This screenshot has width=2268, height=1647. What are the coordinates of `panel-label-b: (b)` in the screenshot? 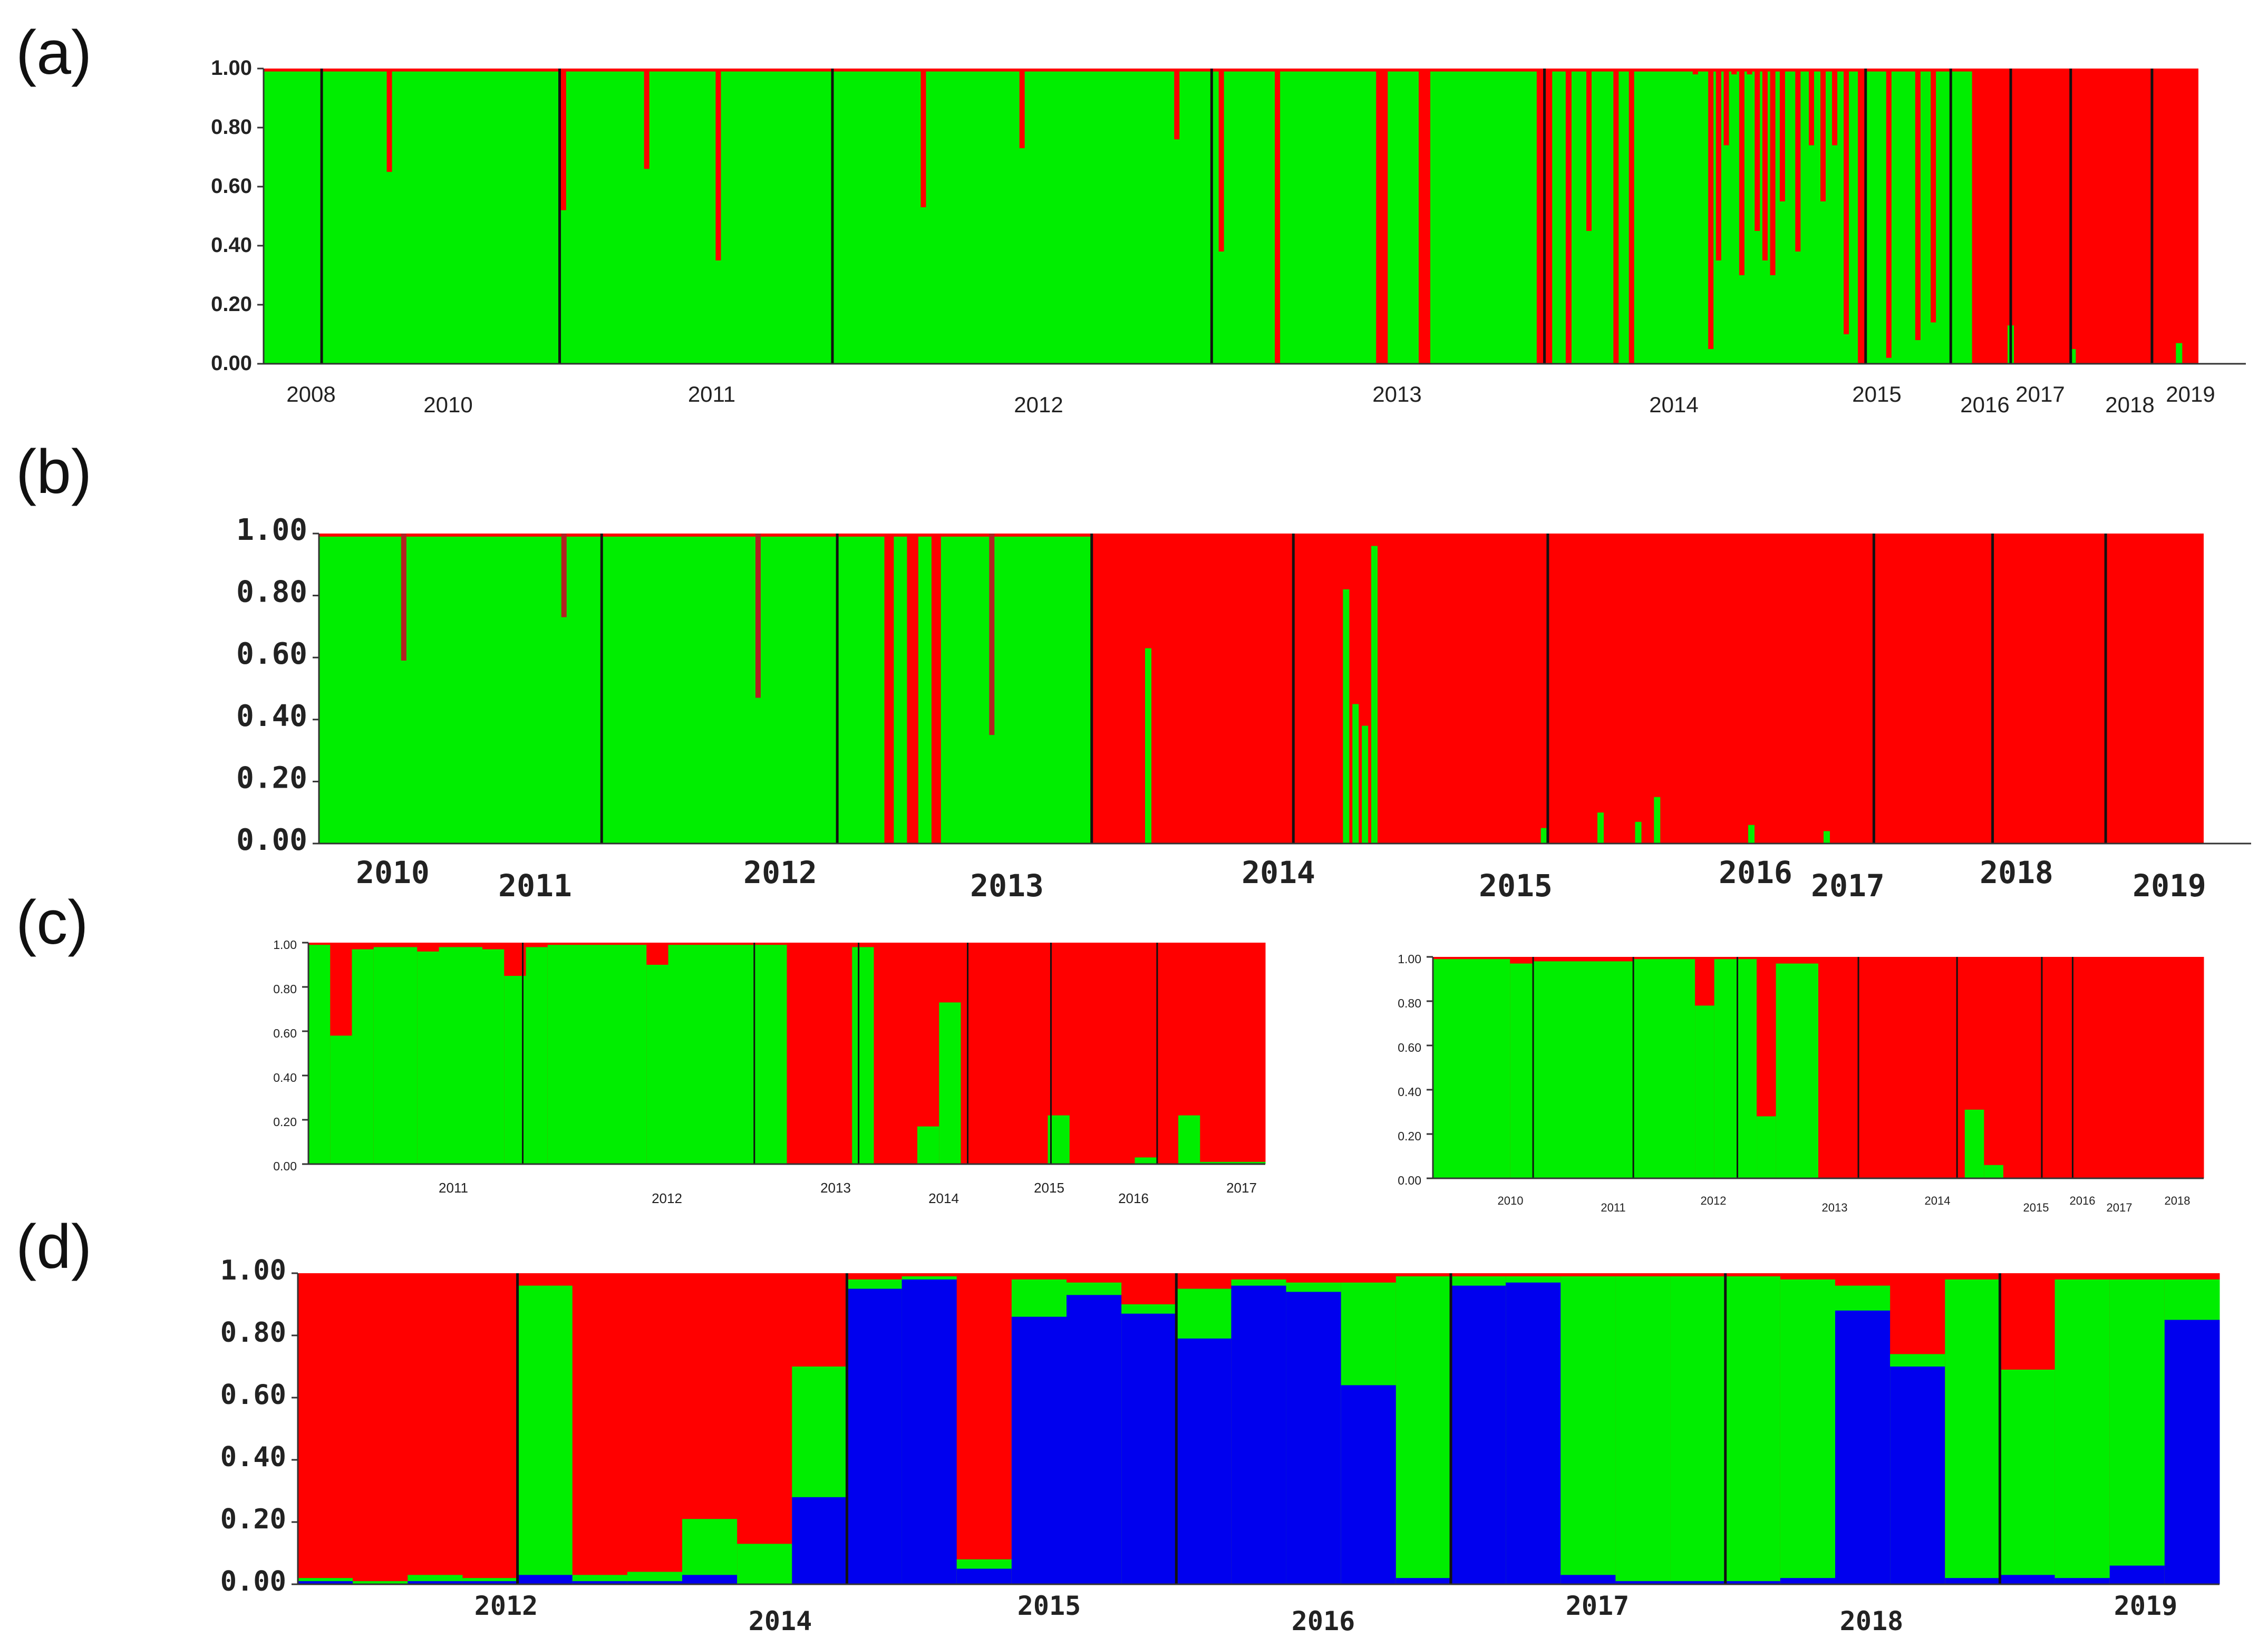 It's located at (54, 472).